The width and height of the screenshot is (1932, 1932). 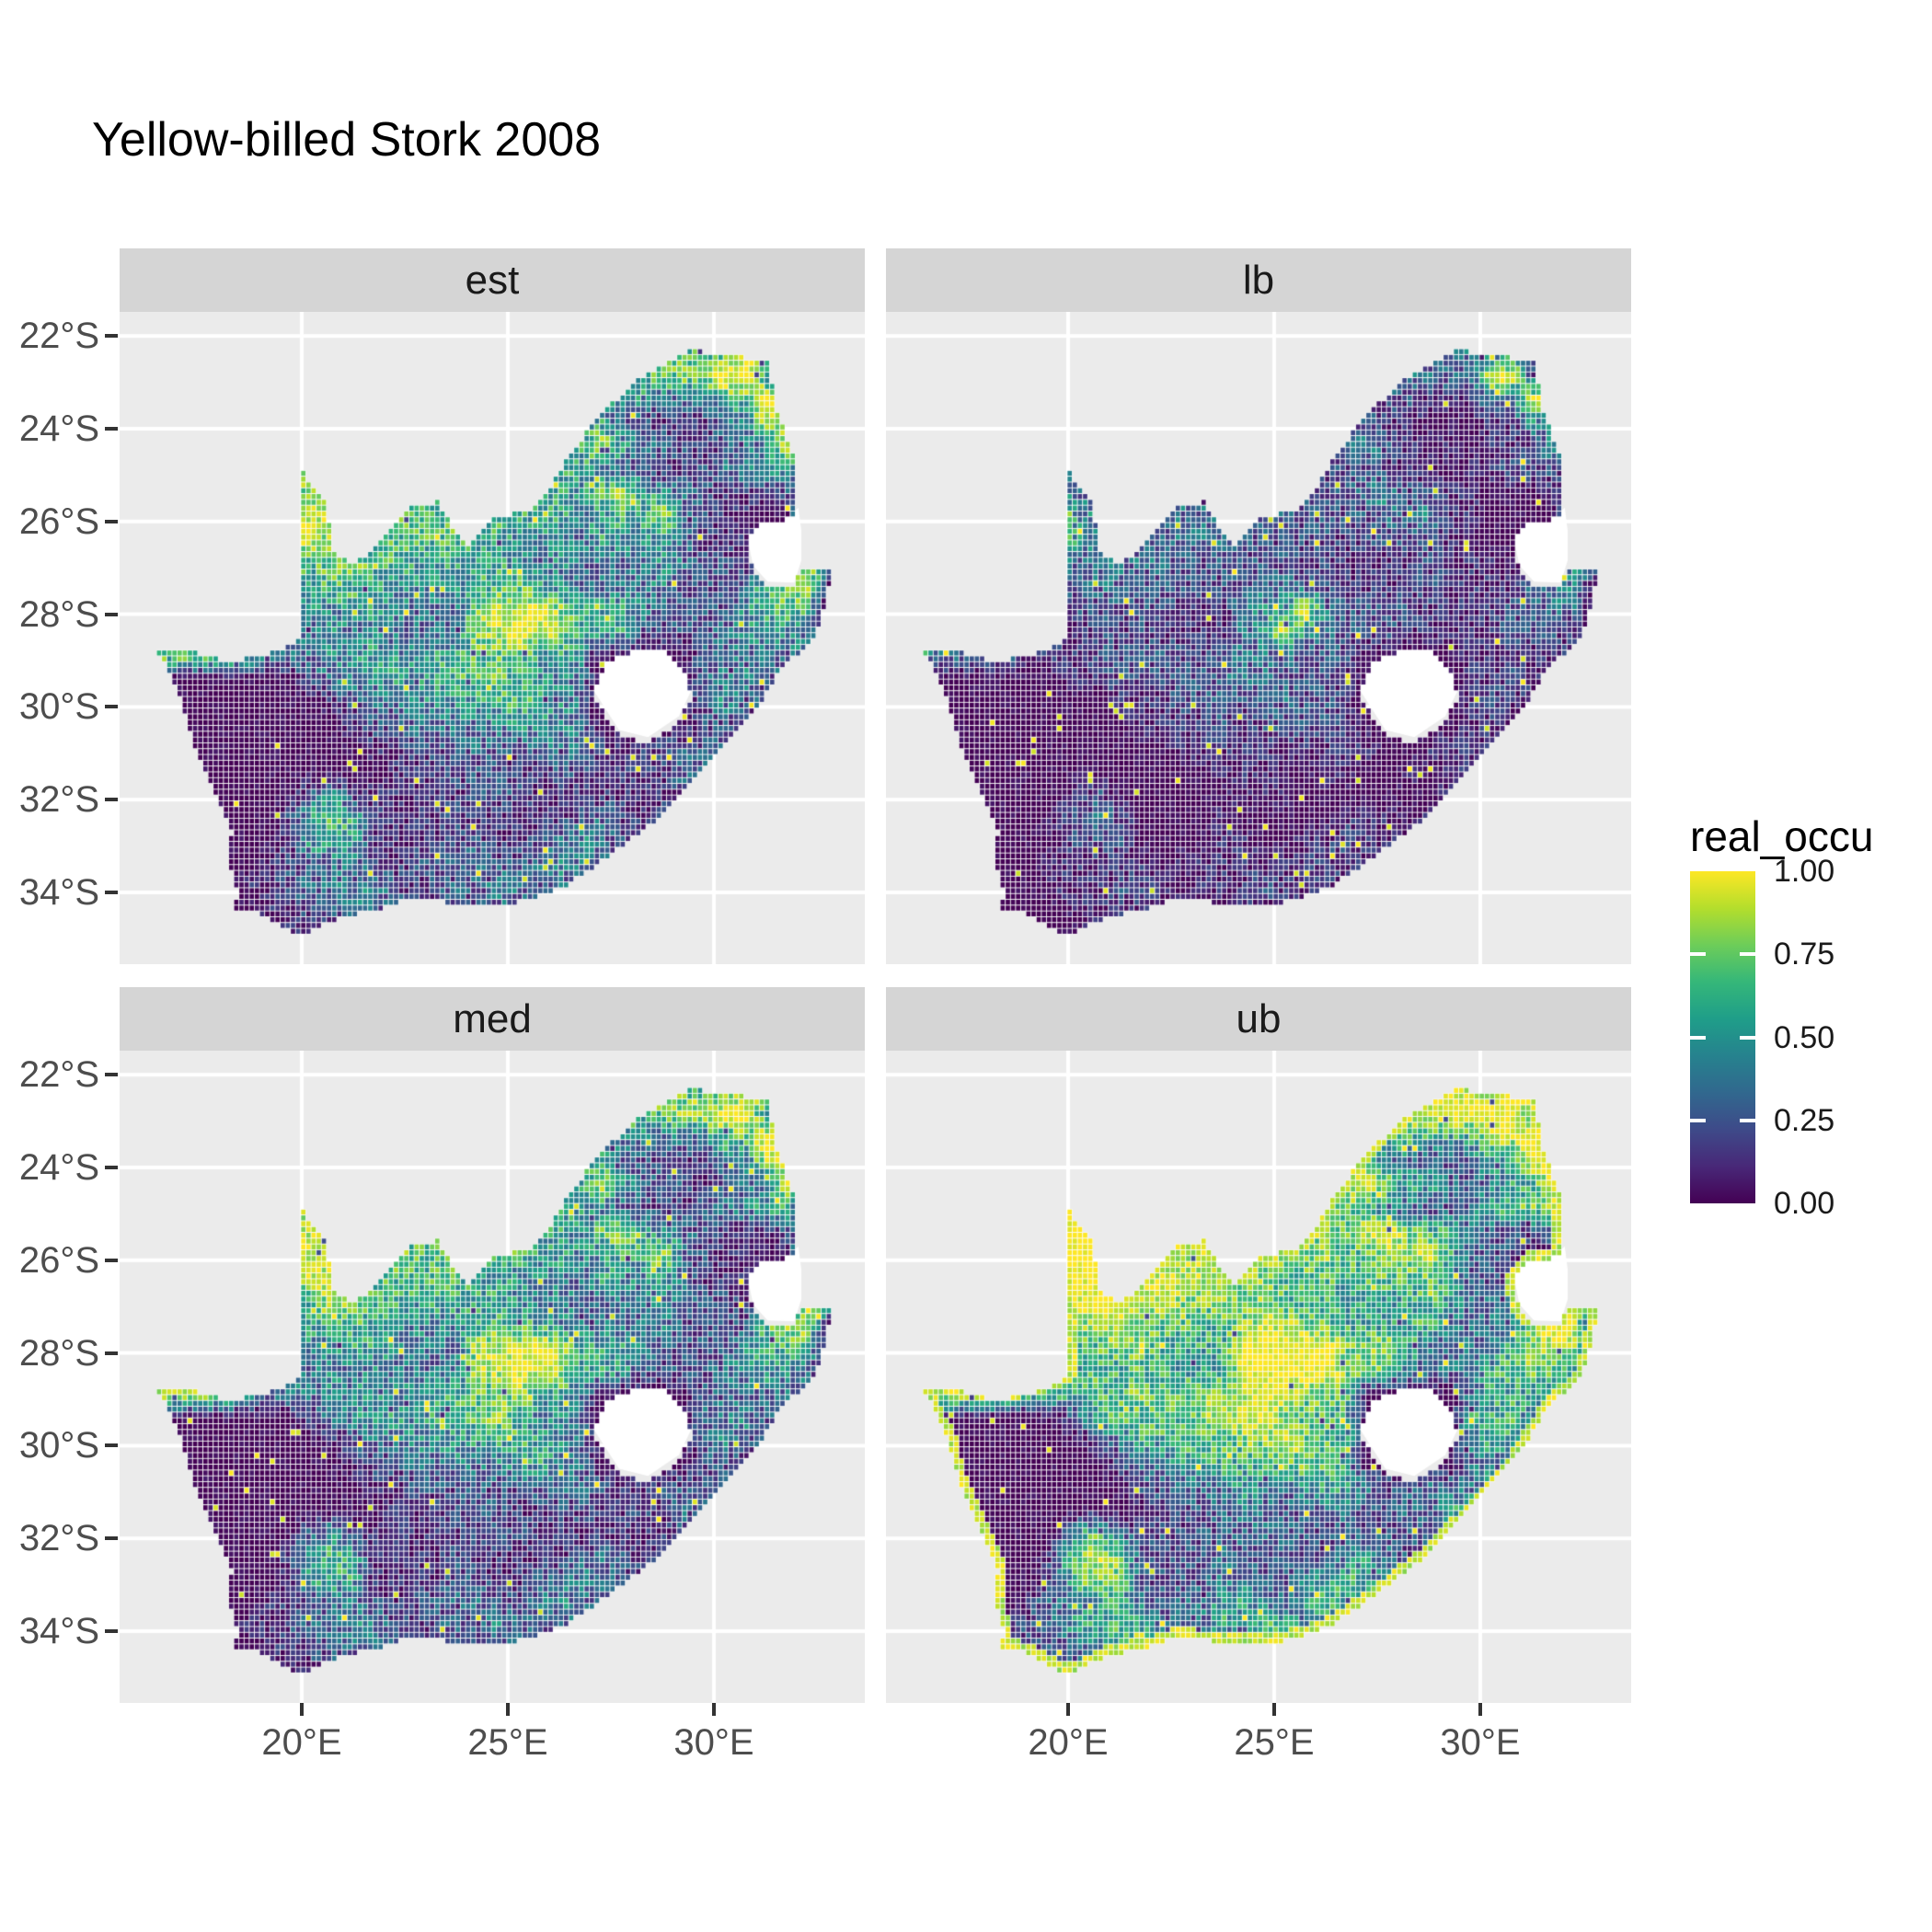 I want to click on legend-title: real_occu, so click(x=1782, y=836).